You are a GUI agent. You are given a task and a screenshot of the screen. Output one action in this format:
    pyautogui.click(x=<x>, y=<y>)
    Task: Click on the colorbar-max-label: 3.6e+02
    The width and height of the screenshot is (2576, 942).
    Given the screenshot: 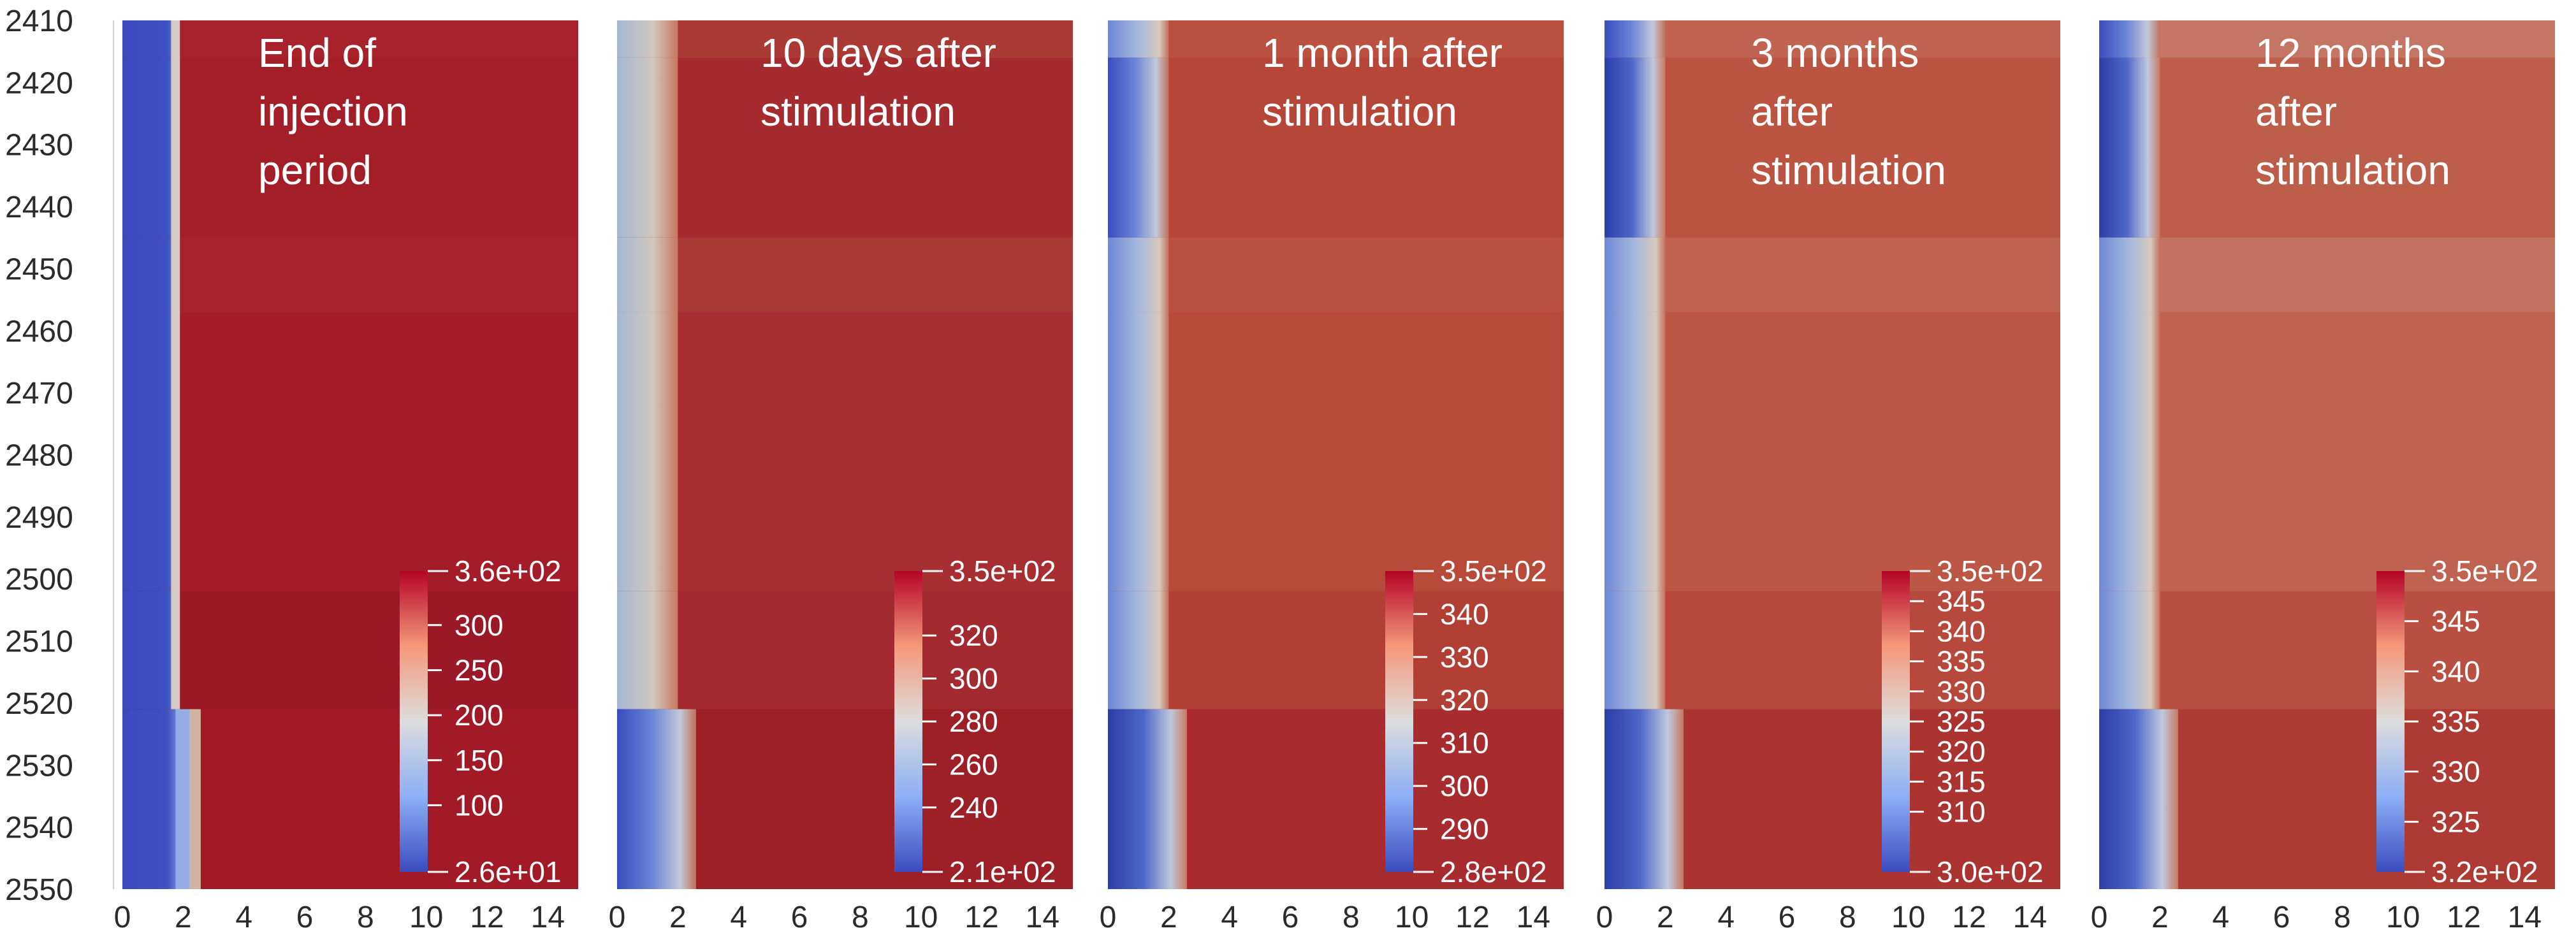 What is the action you would take?
    pyautogui.click(x=508, y=571)
    